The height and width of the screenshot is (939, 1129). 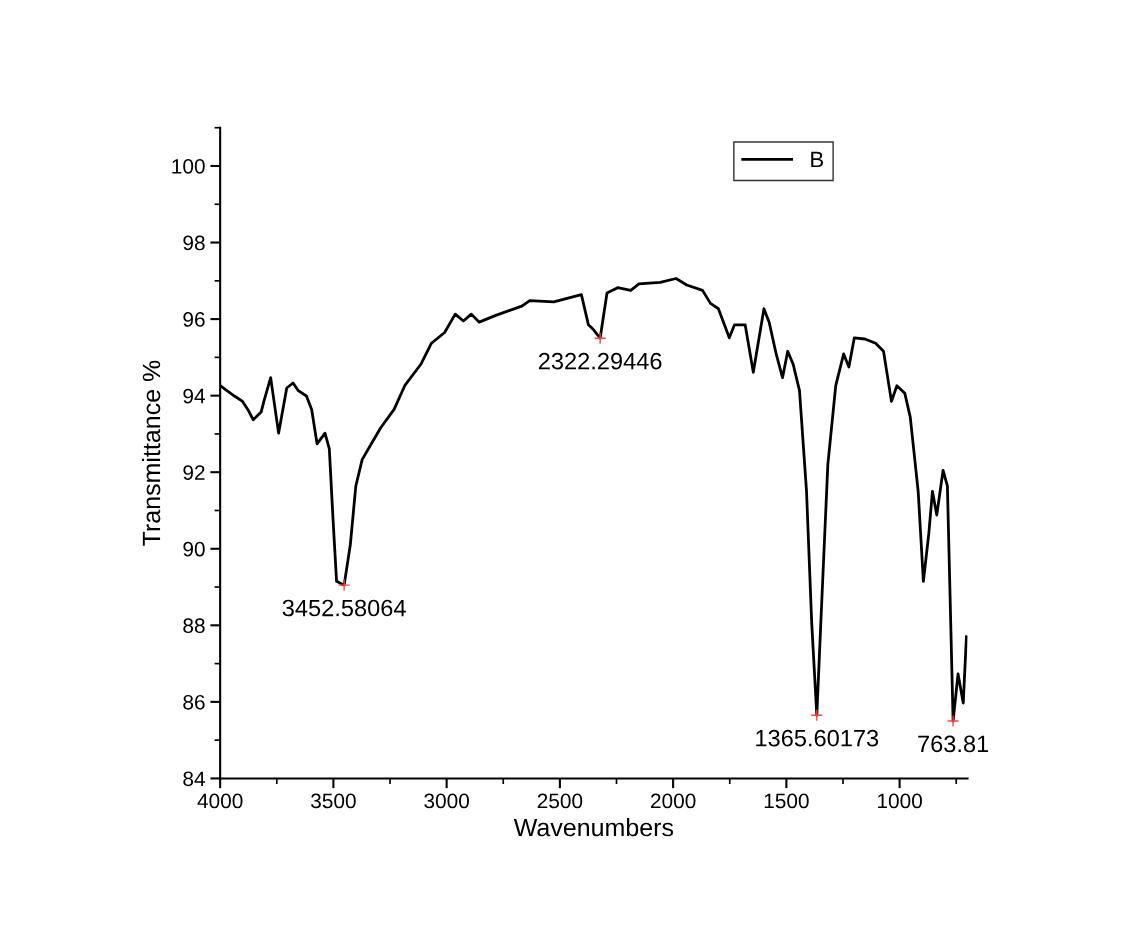 I want to click on y-tick-label: 96, so click(x=194, y=319).